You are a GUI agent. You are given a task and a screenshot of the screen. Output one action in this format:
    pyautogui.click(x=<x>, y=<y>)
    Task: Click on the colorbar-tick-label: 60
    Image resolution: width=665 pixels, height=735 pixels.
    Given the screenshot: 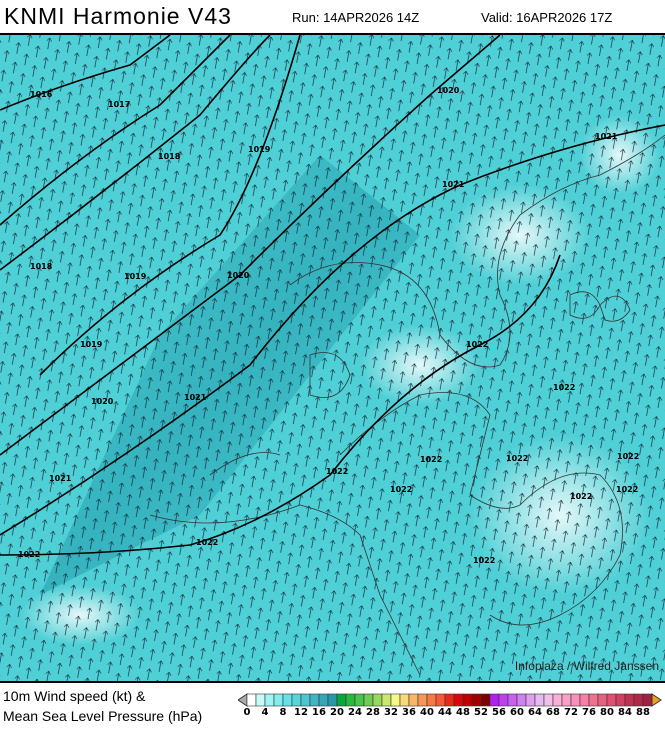 What is the action you would take?
    pyautogui.click(x=517, y=712)
    